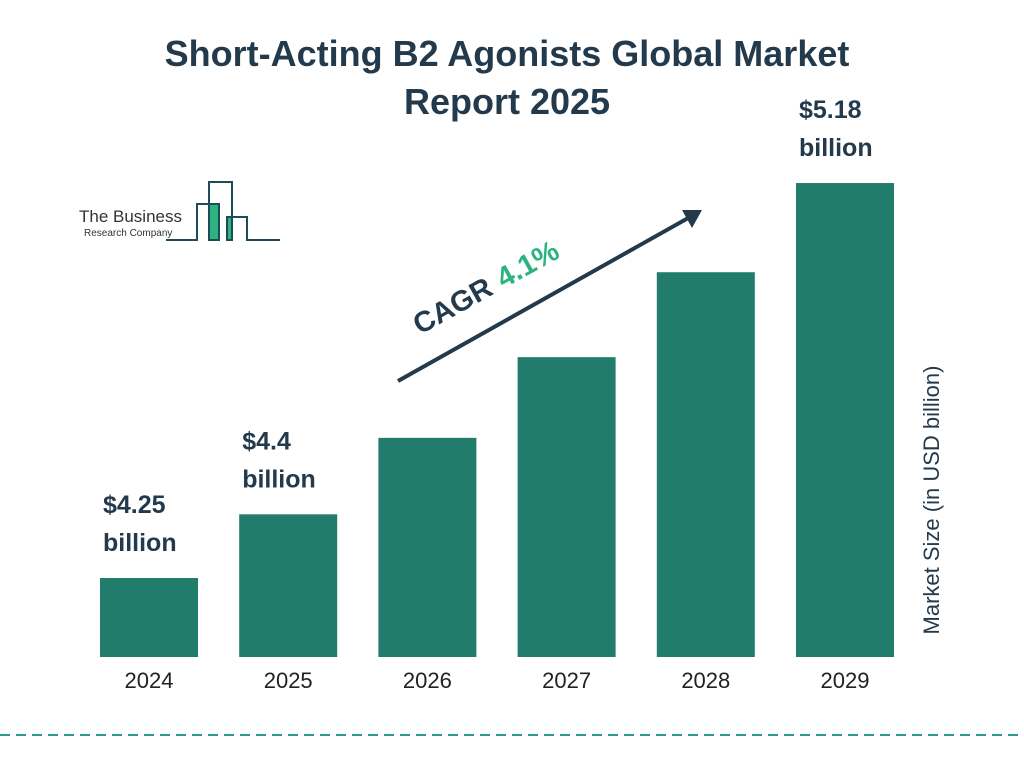 The image size is (1024, 768). What do you see at coordinates (486, 288) in the screenshot?
I see `cagr-label: CAGR4.1%` at bounding box center [486, 288].